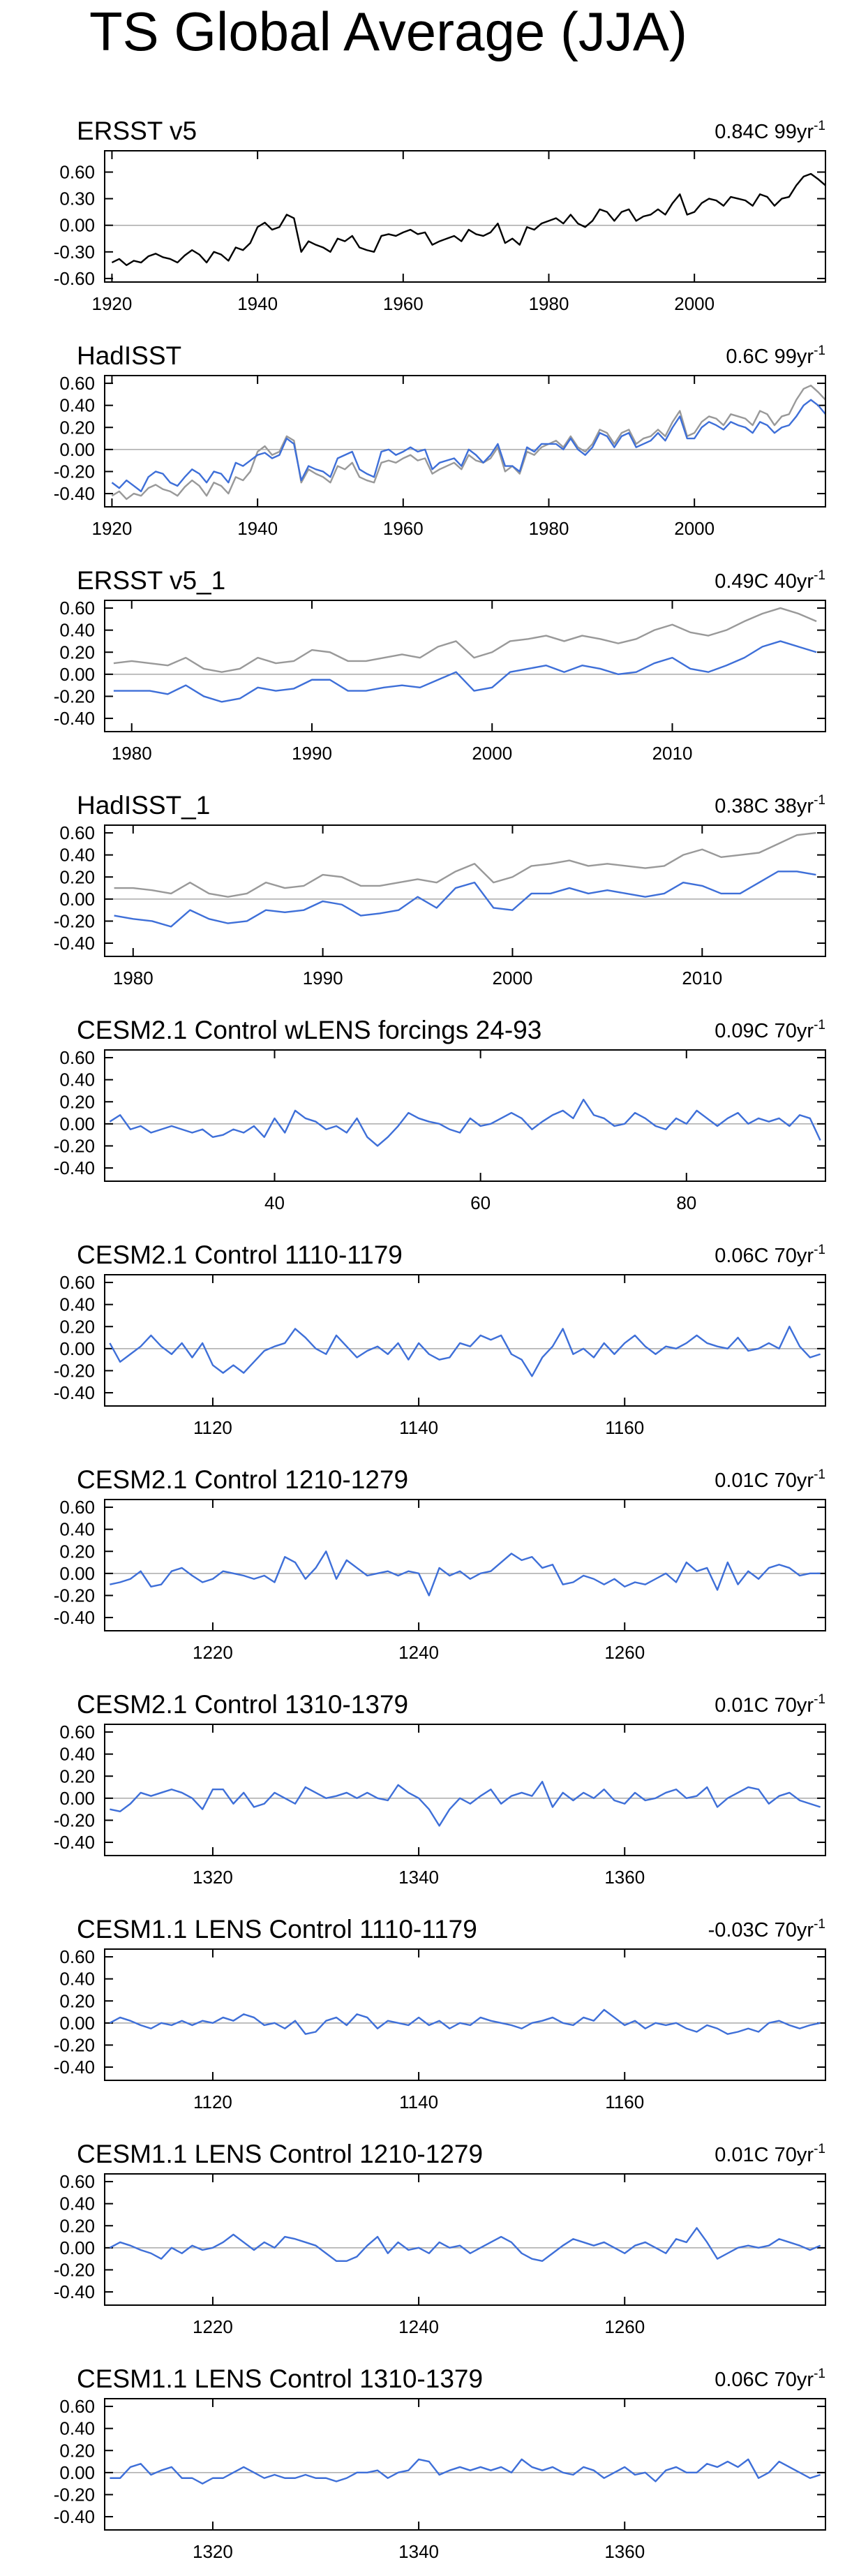 This screenshot has height=2576, width=845. What do you see at coordinates (280, 2378) in the screenshot?
I see `panel-title: CESM1.1 LENS Control 1310-1379` at bounding box center [280, 2378].